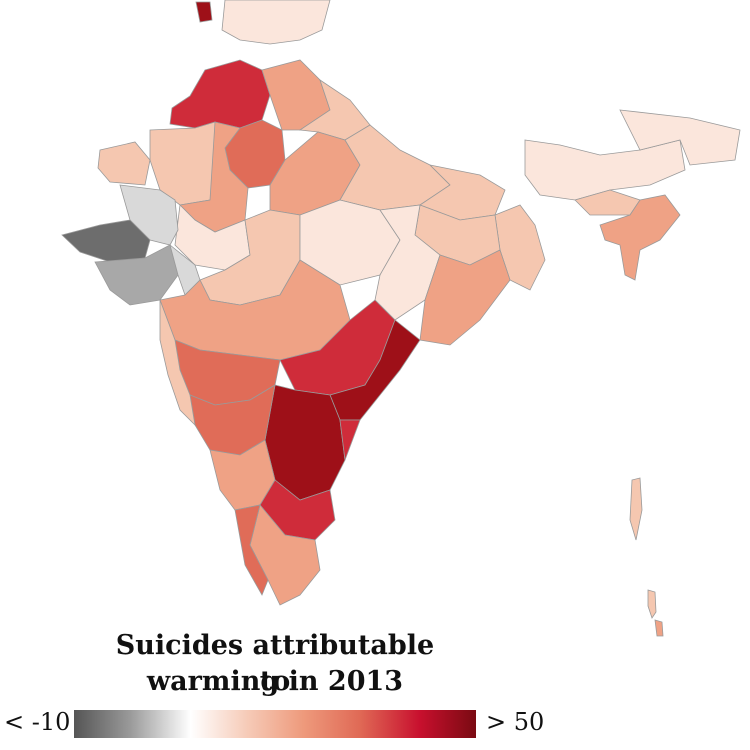 Image resolution: width=750 pixels, height=750 pixels. I want to click on legend-min-label: < -10, so click(37, 722).